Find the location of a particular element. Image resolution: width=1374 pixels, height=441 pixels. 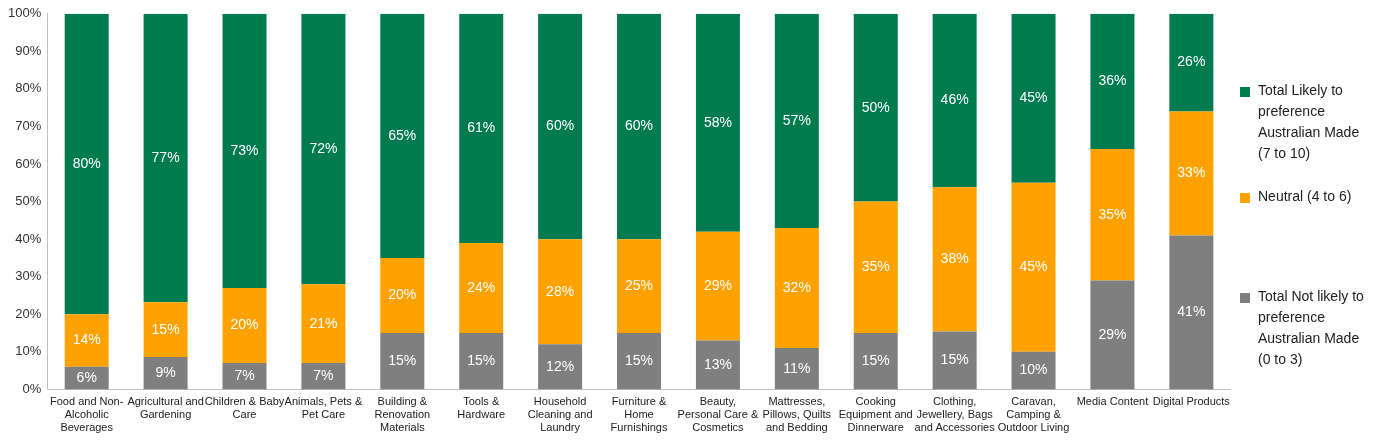

data-label: 24% is located at coordinates (481, 286).